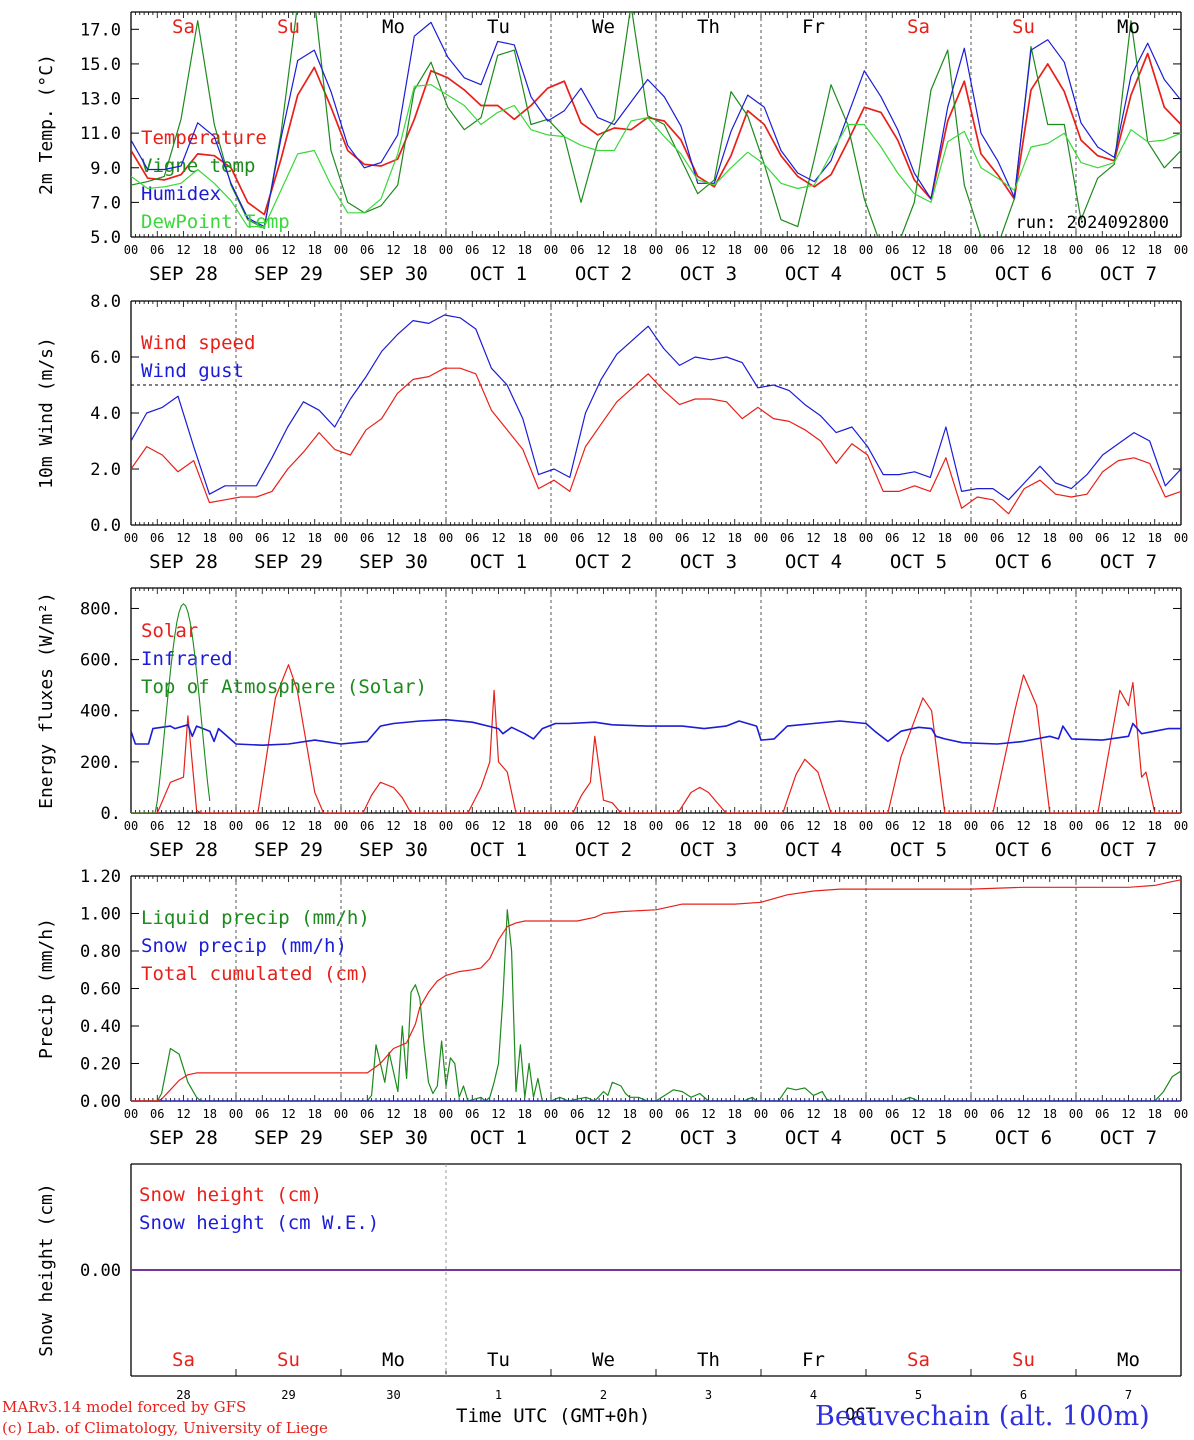 The width and height of the screenshot is (1194, 1440). I want to click on weekday-label: Th, so click(708, 1360).